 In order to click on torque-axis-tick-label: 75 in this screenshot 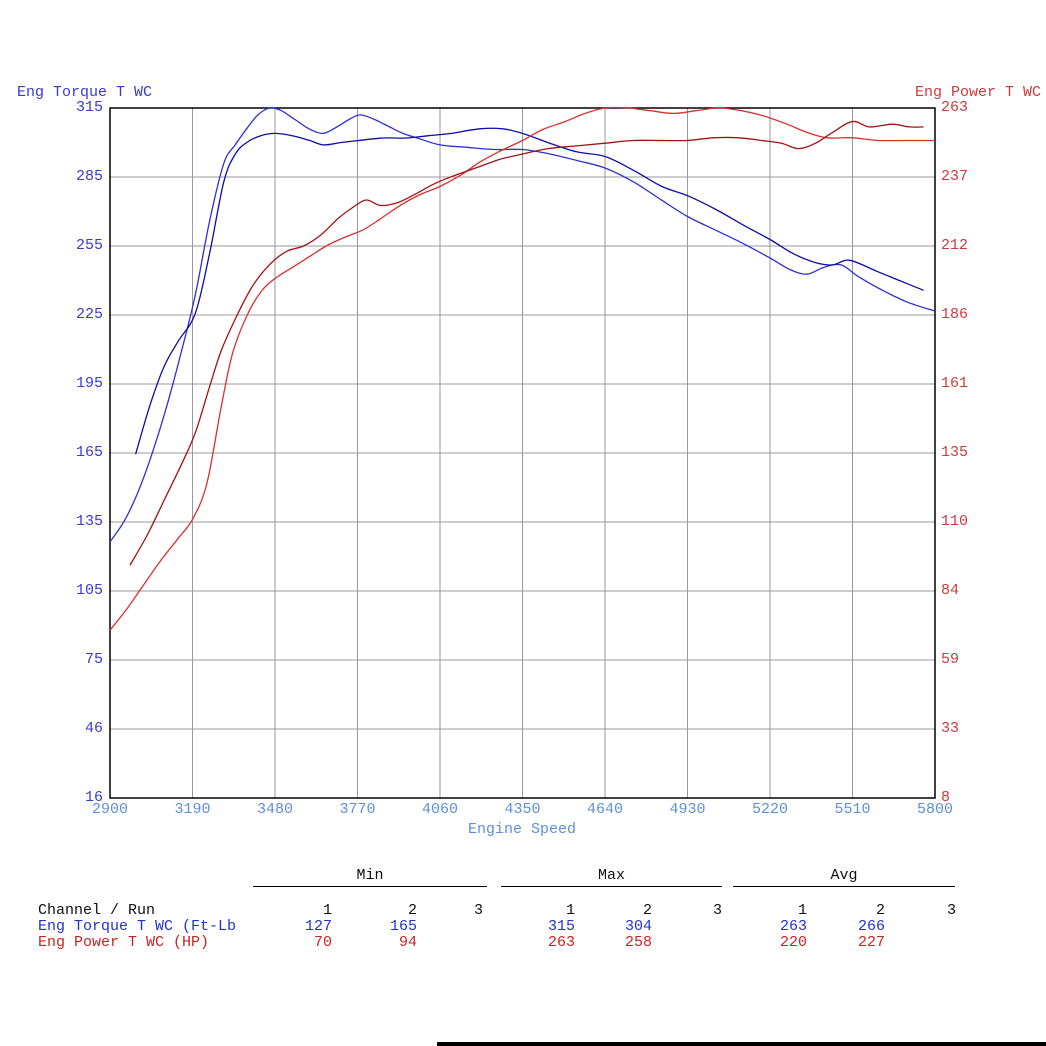, I will do `click(93, 659)`.